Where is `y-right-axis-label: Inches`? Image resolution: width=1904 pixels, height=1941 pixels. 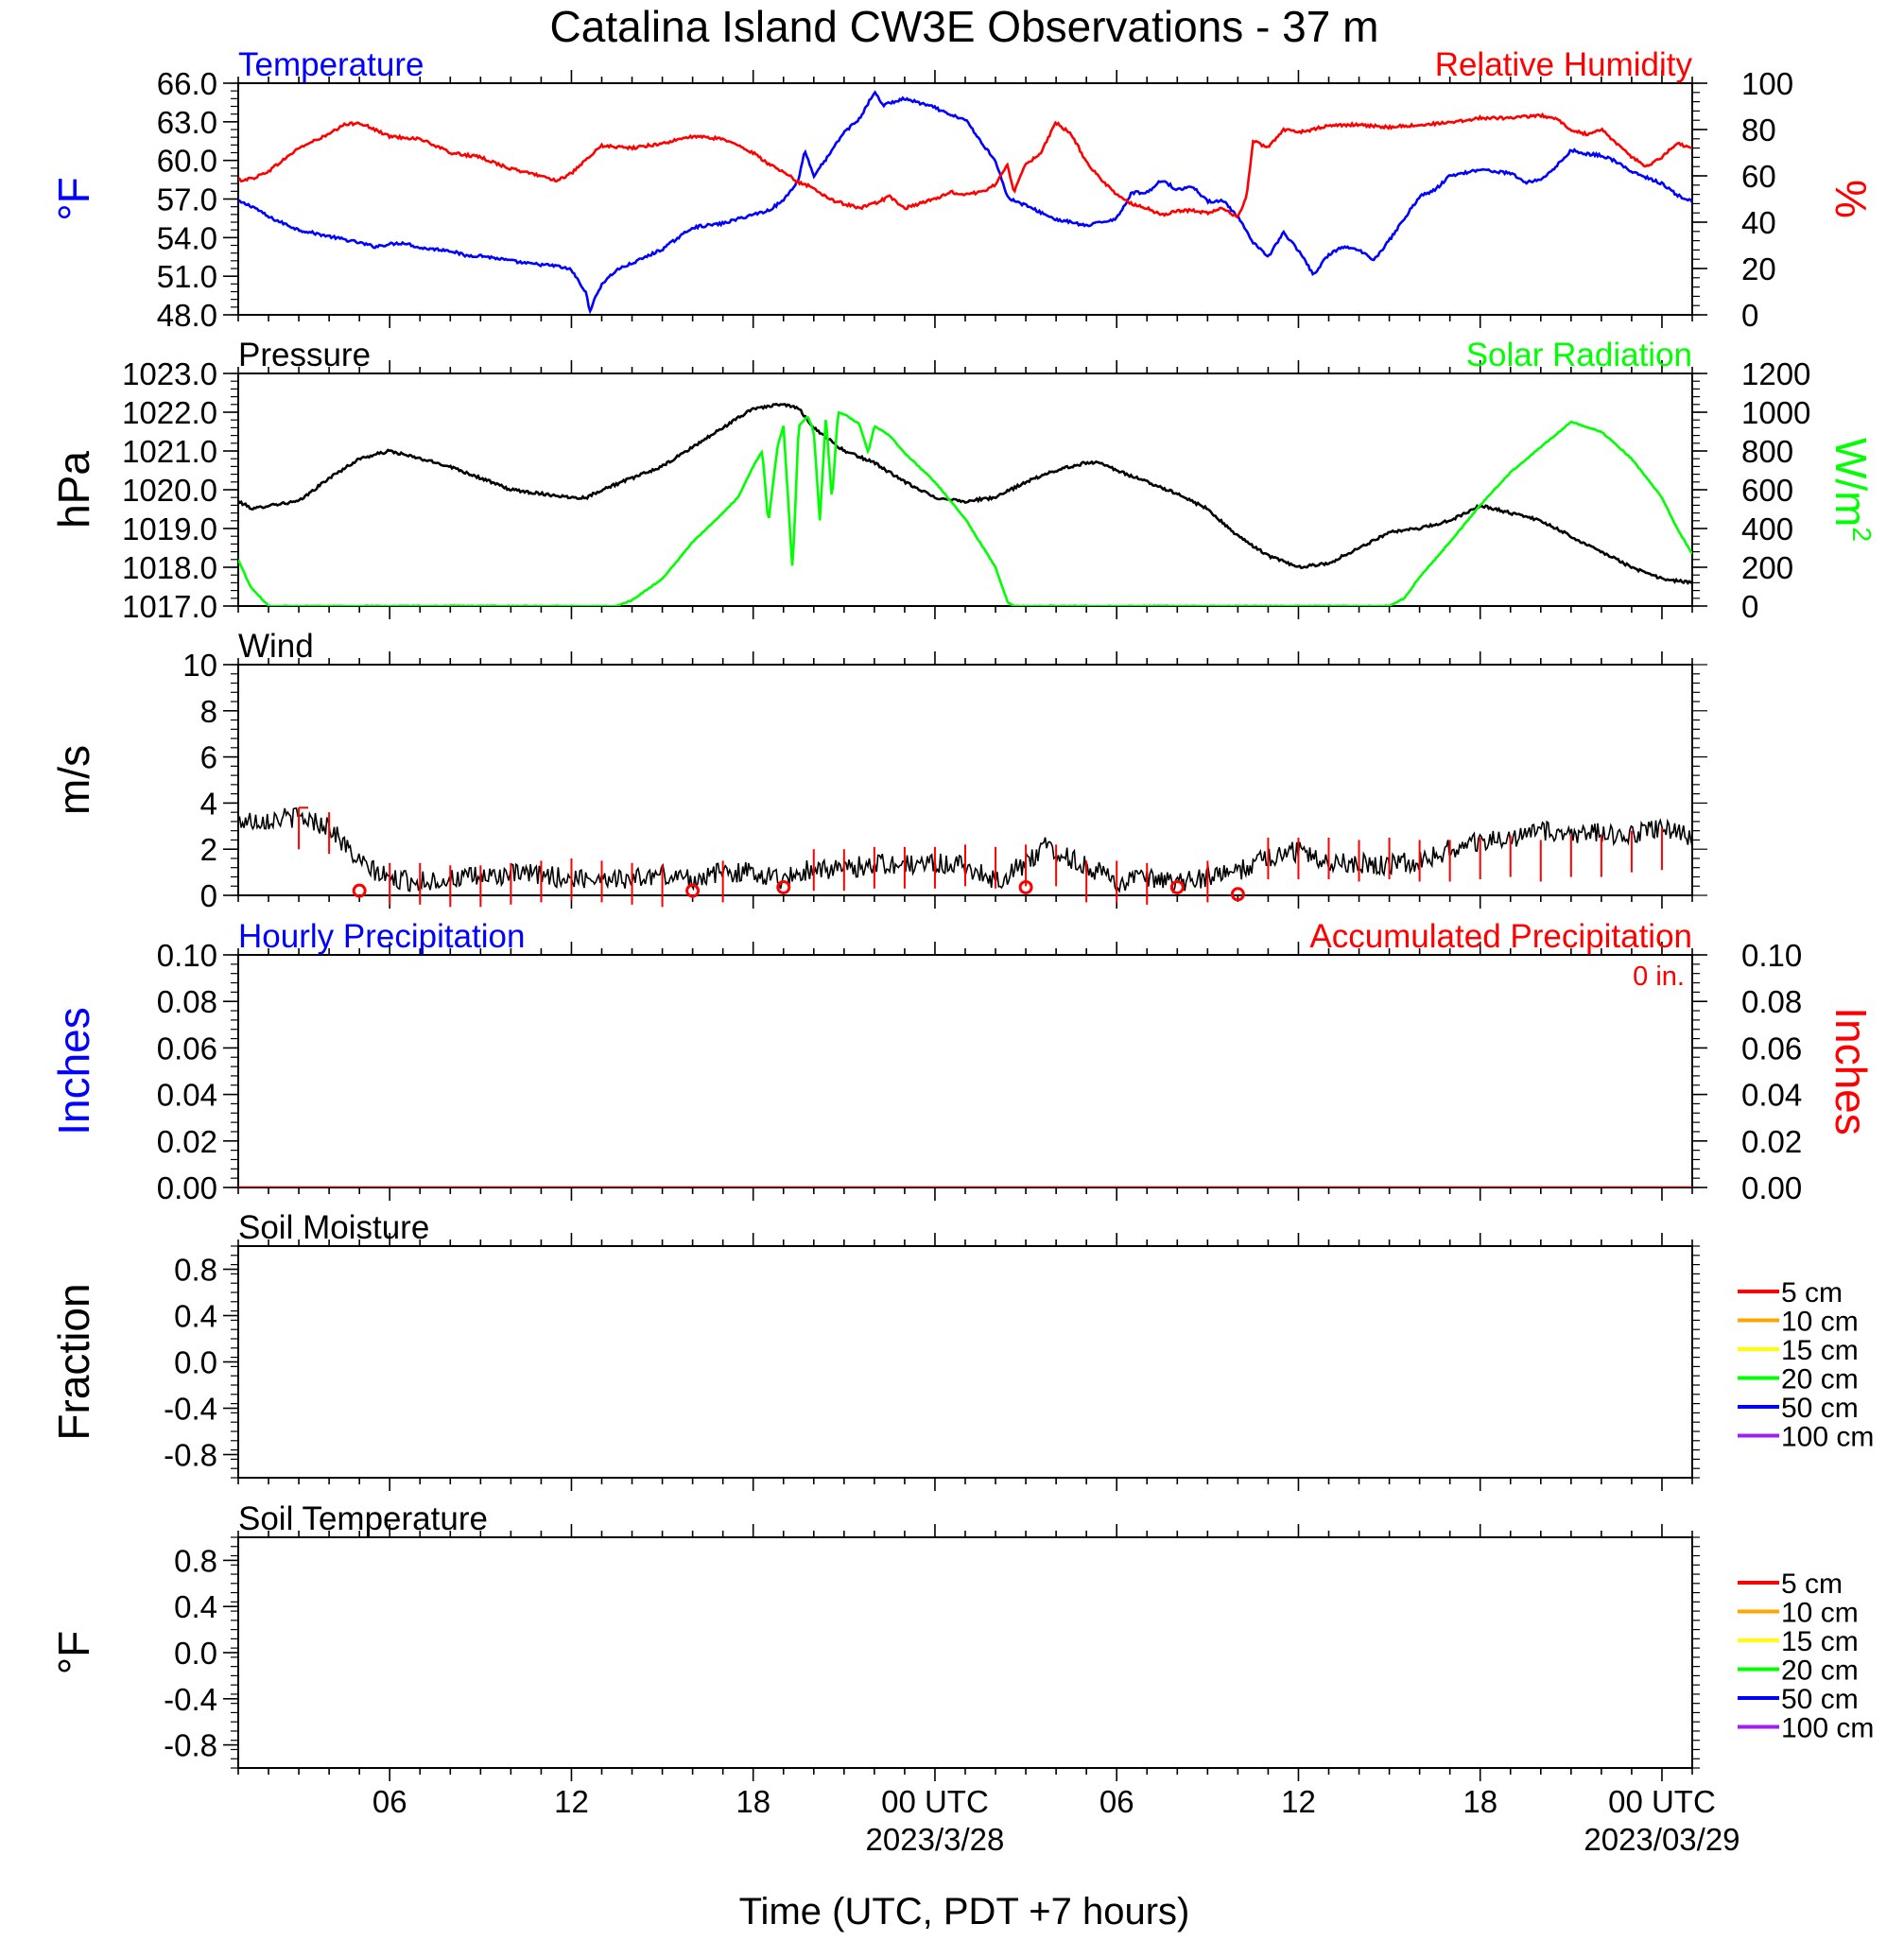 y-right-axis-label: Inches is located at coordinates (1851, 1071).